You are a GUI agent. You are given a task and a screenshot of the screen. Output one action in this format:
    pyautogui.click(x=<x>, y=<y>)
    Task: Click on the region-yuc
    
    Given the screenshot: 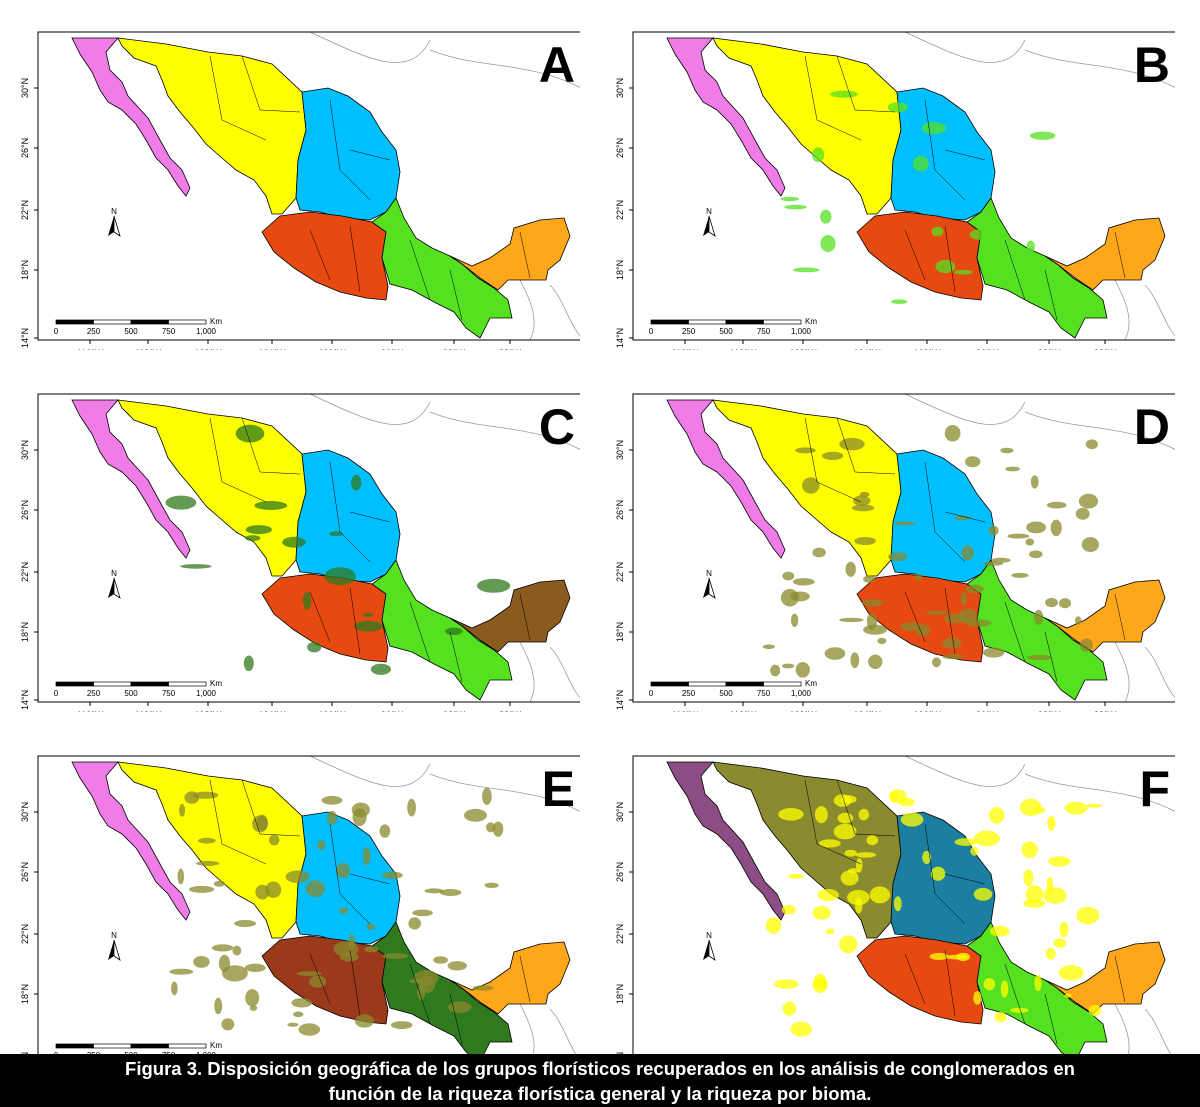 What is the action you would take?
    pyautogui.click(x=1105, y=978)
    